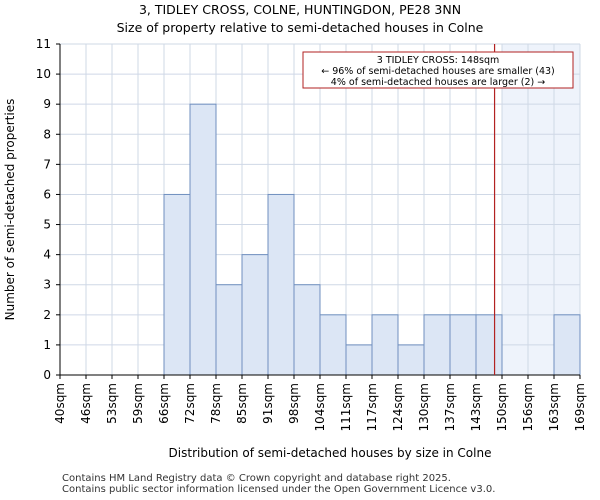 Image resolution: width=600 pixels, height=500 pixels. I want to click on x-tick-label: 163sqm, so click(554, 407).